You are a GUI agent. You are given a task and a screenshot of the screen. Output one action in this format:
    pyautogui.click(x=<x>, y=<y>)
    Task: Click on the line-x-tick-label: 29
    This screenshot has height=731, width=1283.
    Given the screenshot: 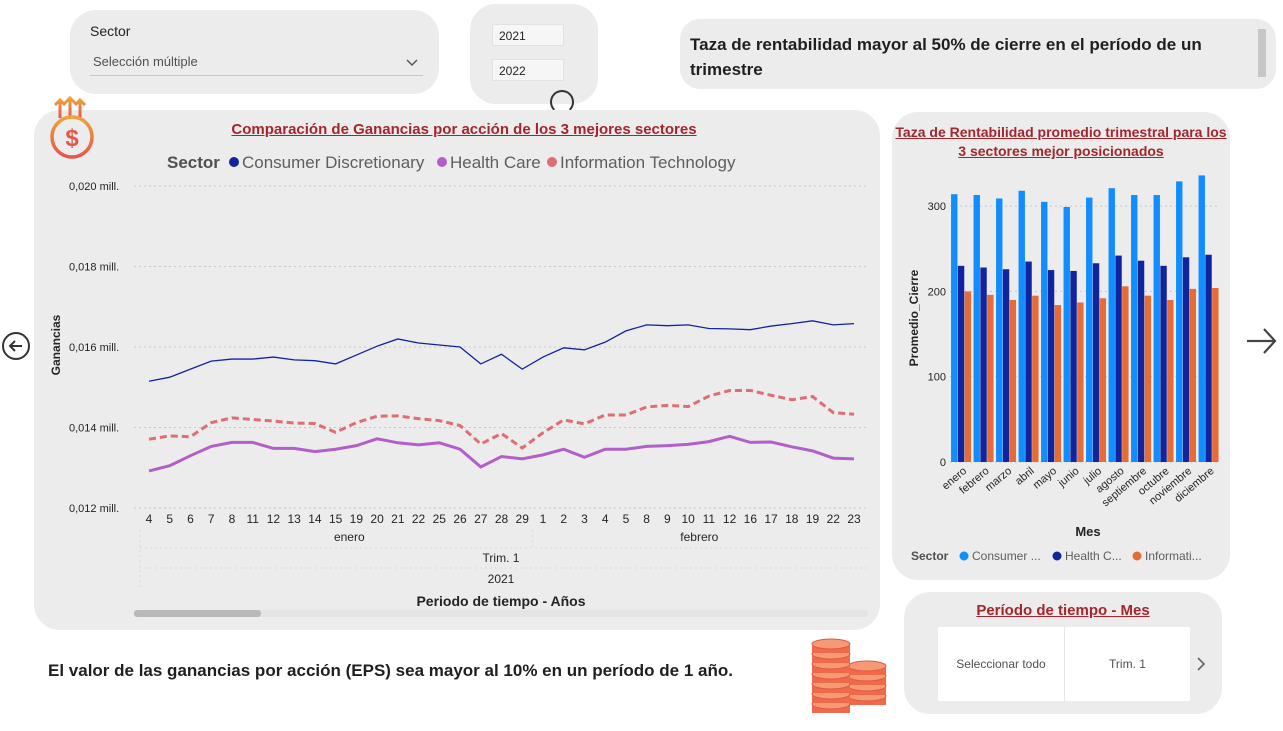 What is the action you would take?
    pyautogui.click(x=523, y=519)
    